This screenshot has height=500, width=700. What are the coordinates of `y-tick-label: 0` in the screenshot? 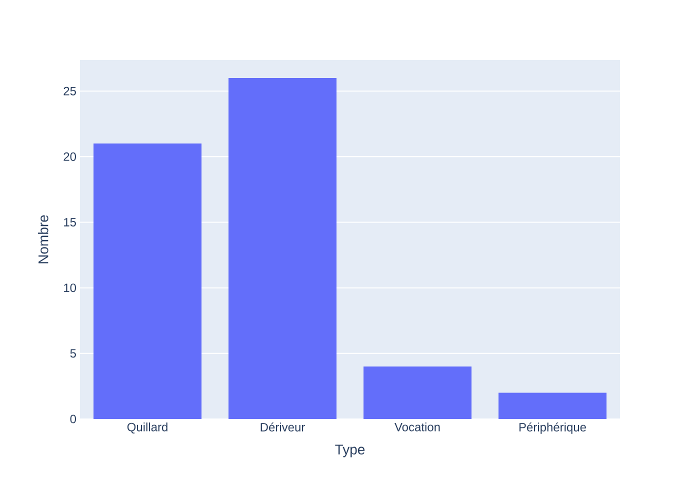 It's located at (73, 419).